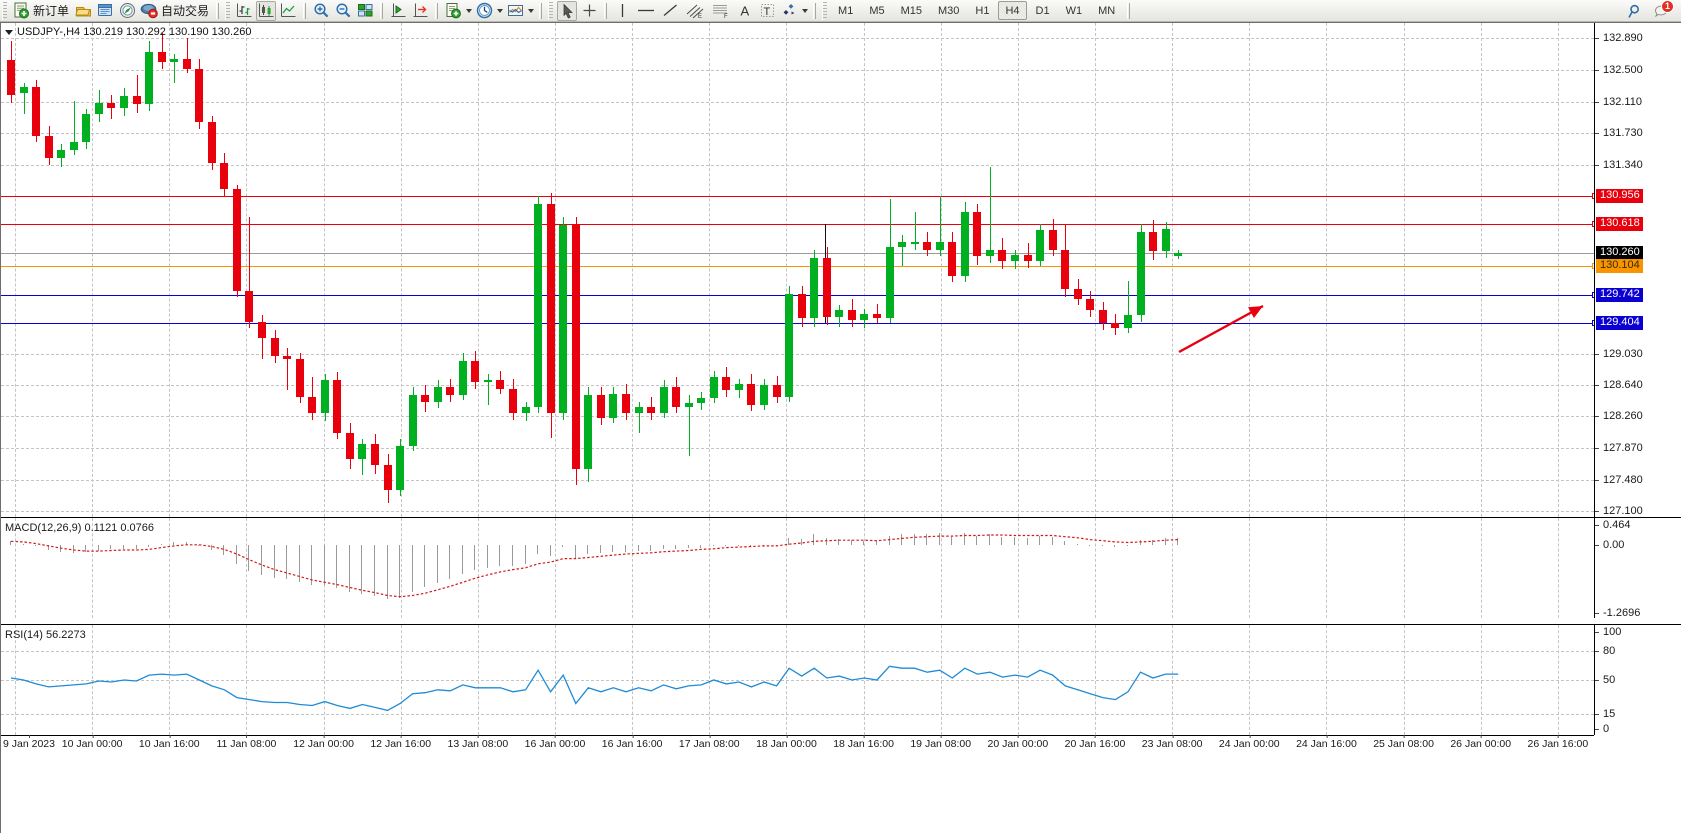  What do you see at coordinates (468, 11) in the screenshot?
I see `new-chart-dropdown-arrow` at bounding box center [468, 11].